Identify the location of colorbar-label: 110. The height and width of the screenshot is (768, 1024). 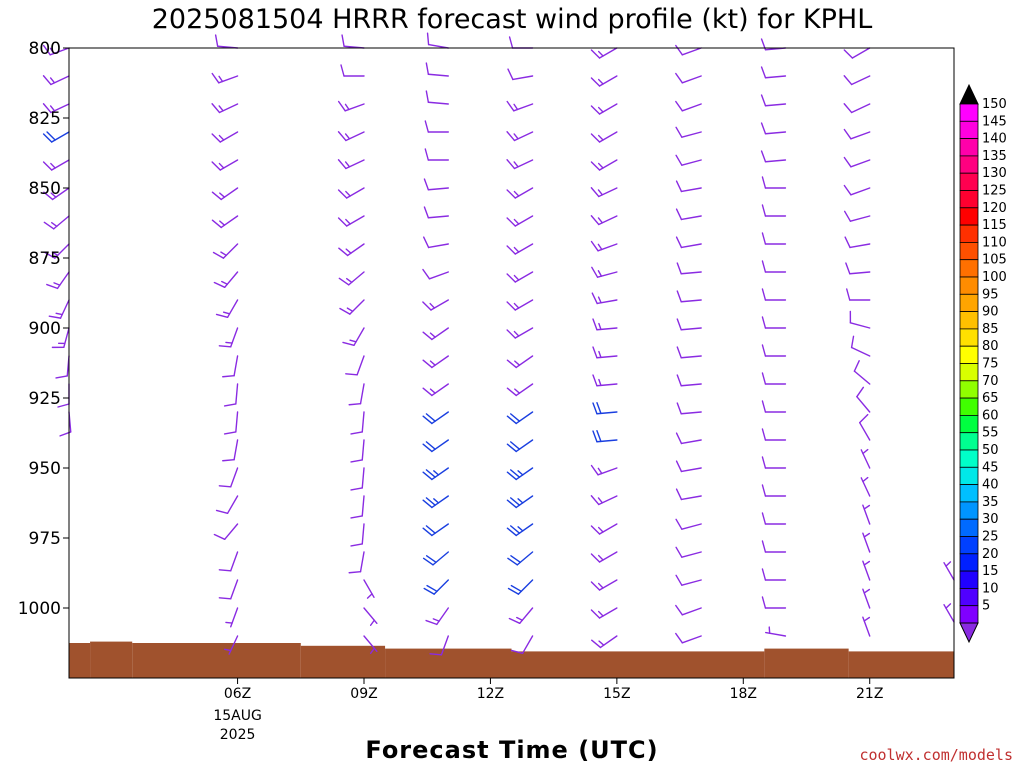
(994, 242).